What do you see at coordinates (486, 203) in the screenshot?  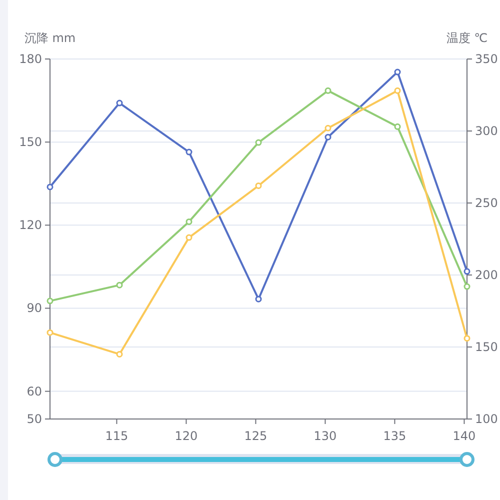 I see `y2-tick-label: 250` at bounding box center [486, 203].